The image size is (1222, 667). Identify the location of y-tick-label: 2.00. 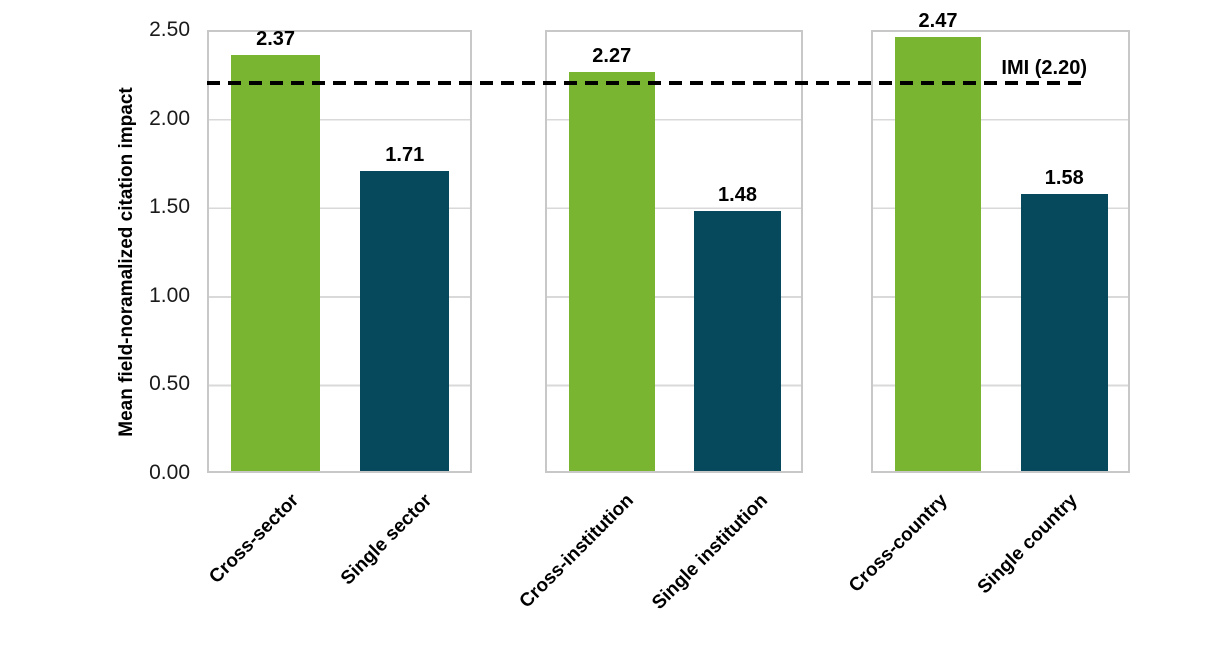
(169, 118).